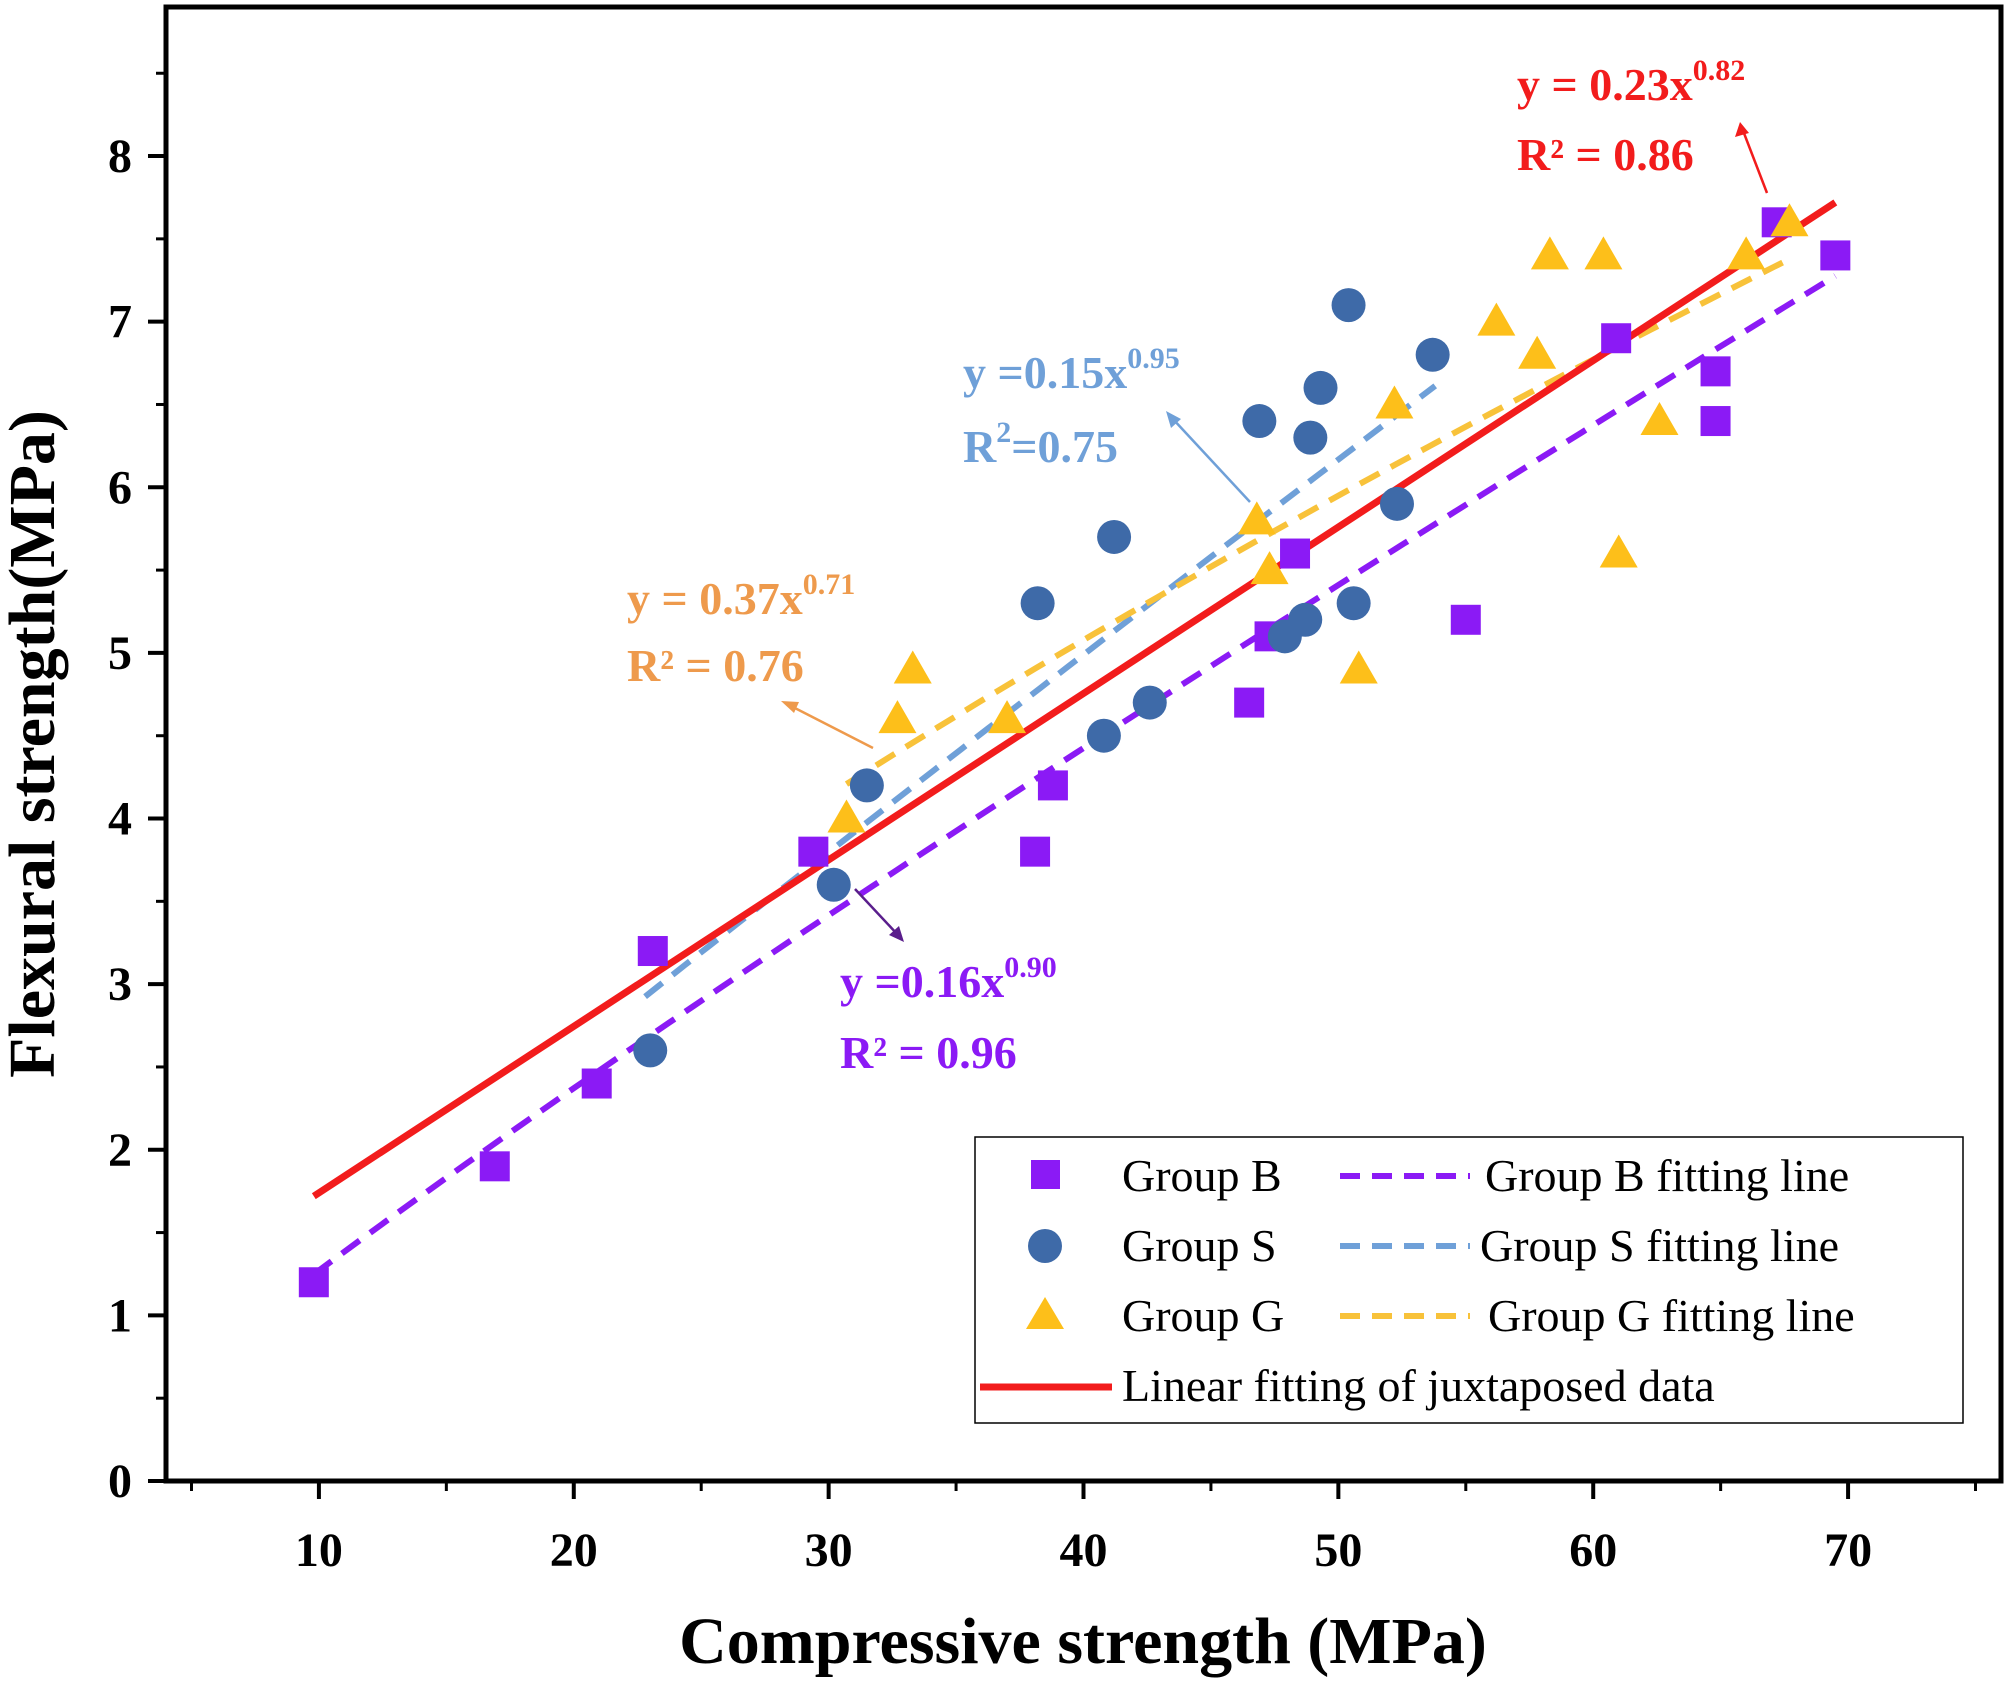 Image resolution: width=2008 pixels, height=1688 pixels. Describe the element at coordinates (829, 1550) in the screenshot. I see `x-tick-label: 30` at that location.